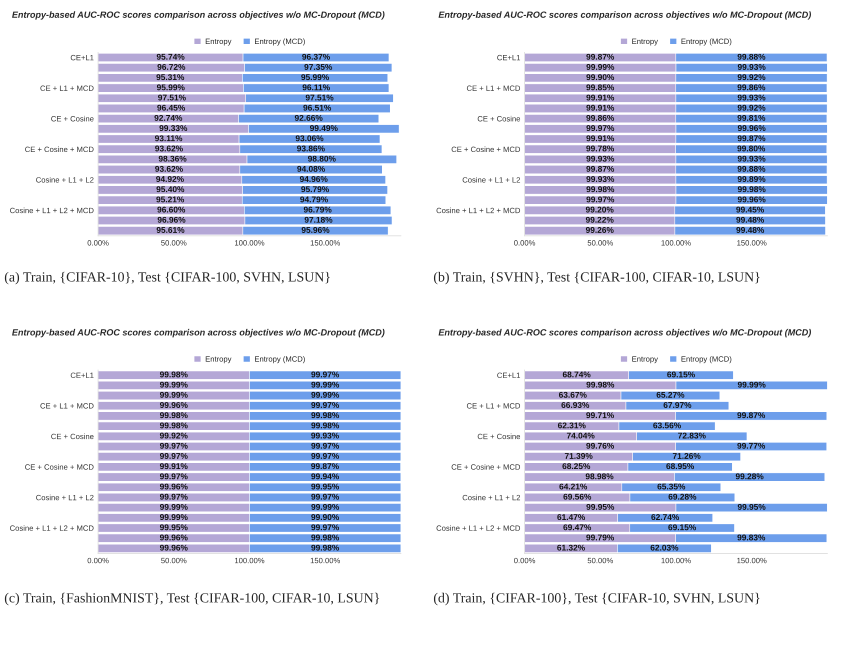  What do you see at coordinates (600, 219) in the screenshot?
I see `data-label: 99.22%` at bounding box center [600, 219].